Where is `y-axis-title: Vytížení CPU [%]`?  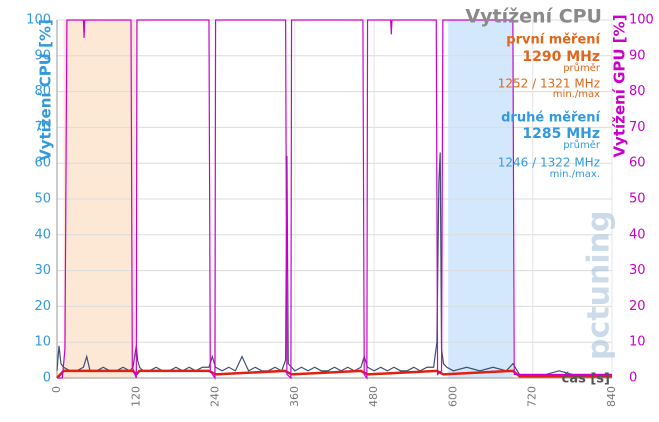 y-axis-title: Vytížení CPU [%] is located at coordinates (46, 90).